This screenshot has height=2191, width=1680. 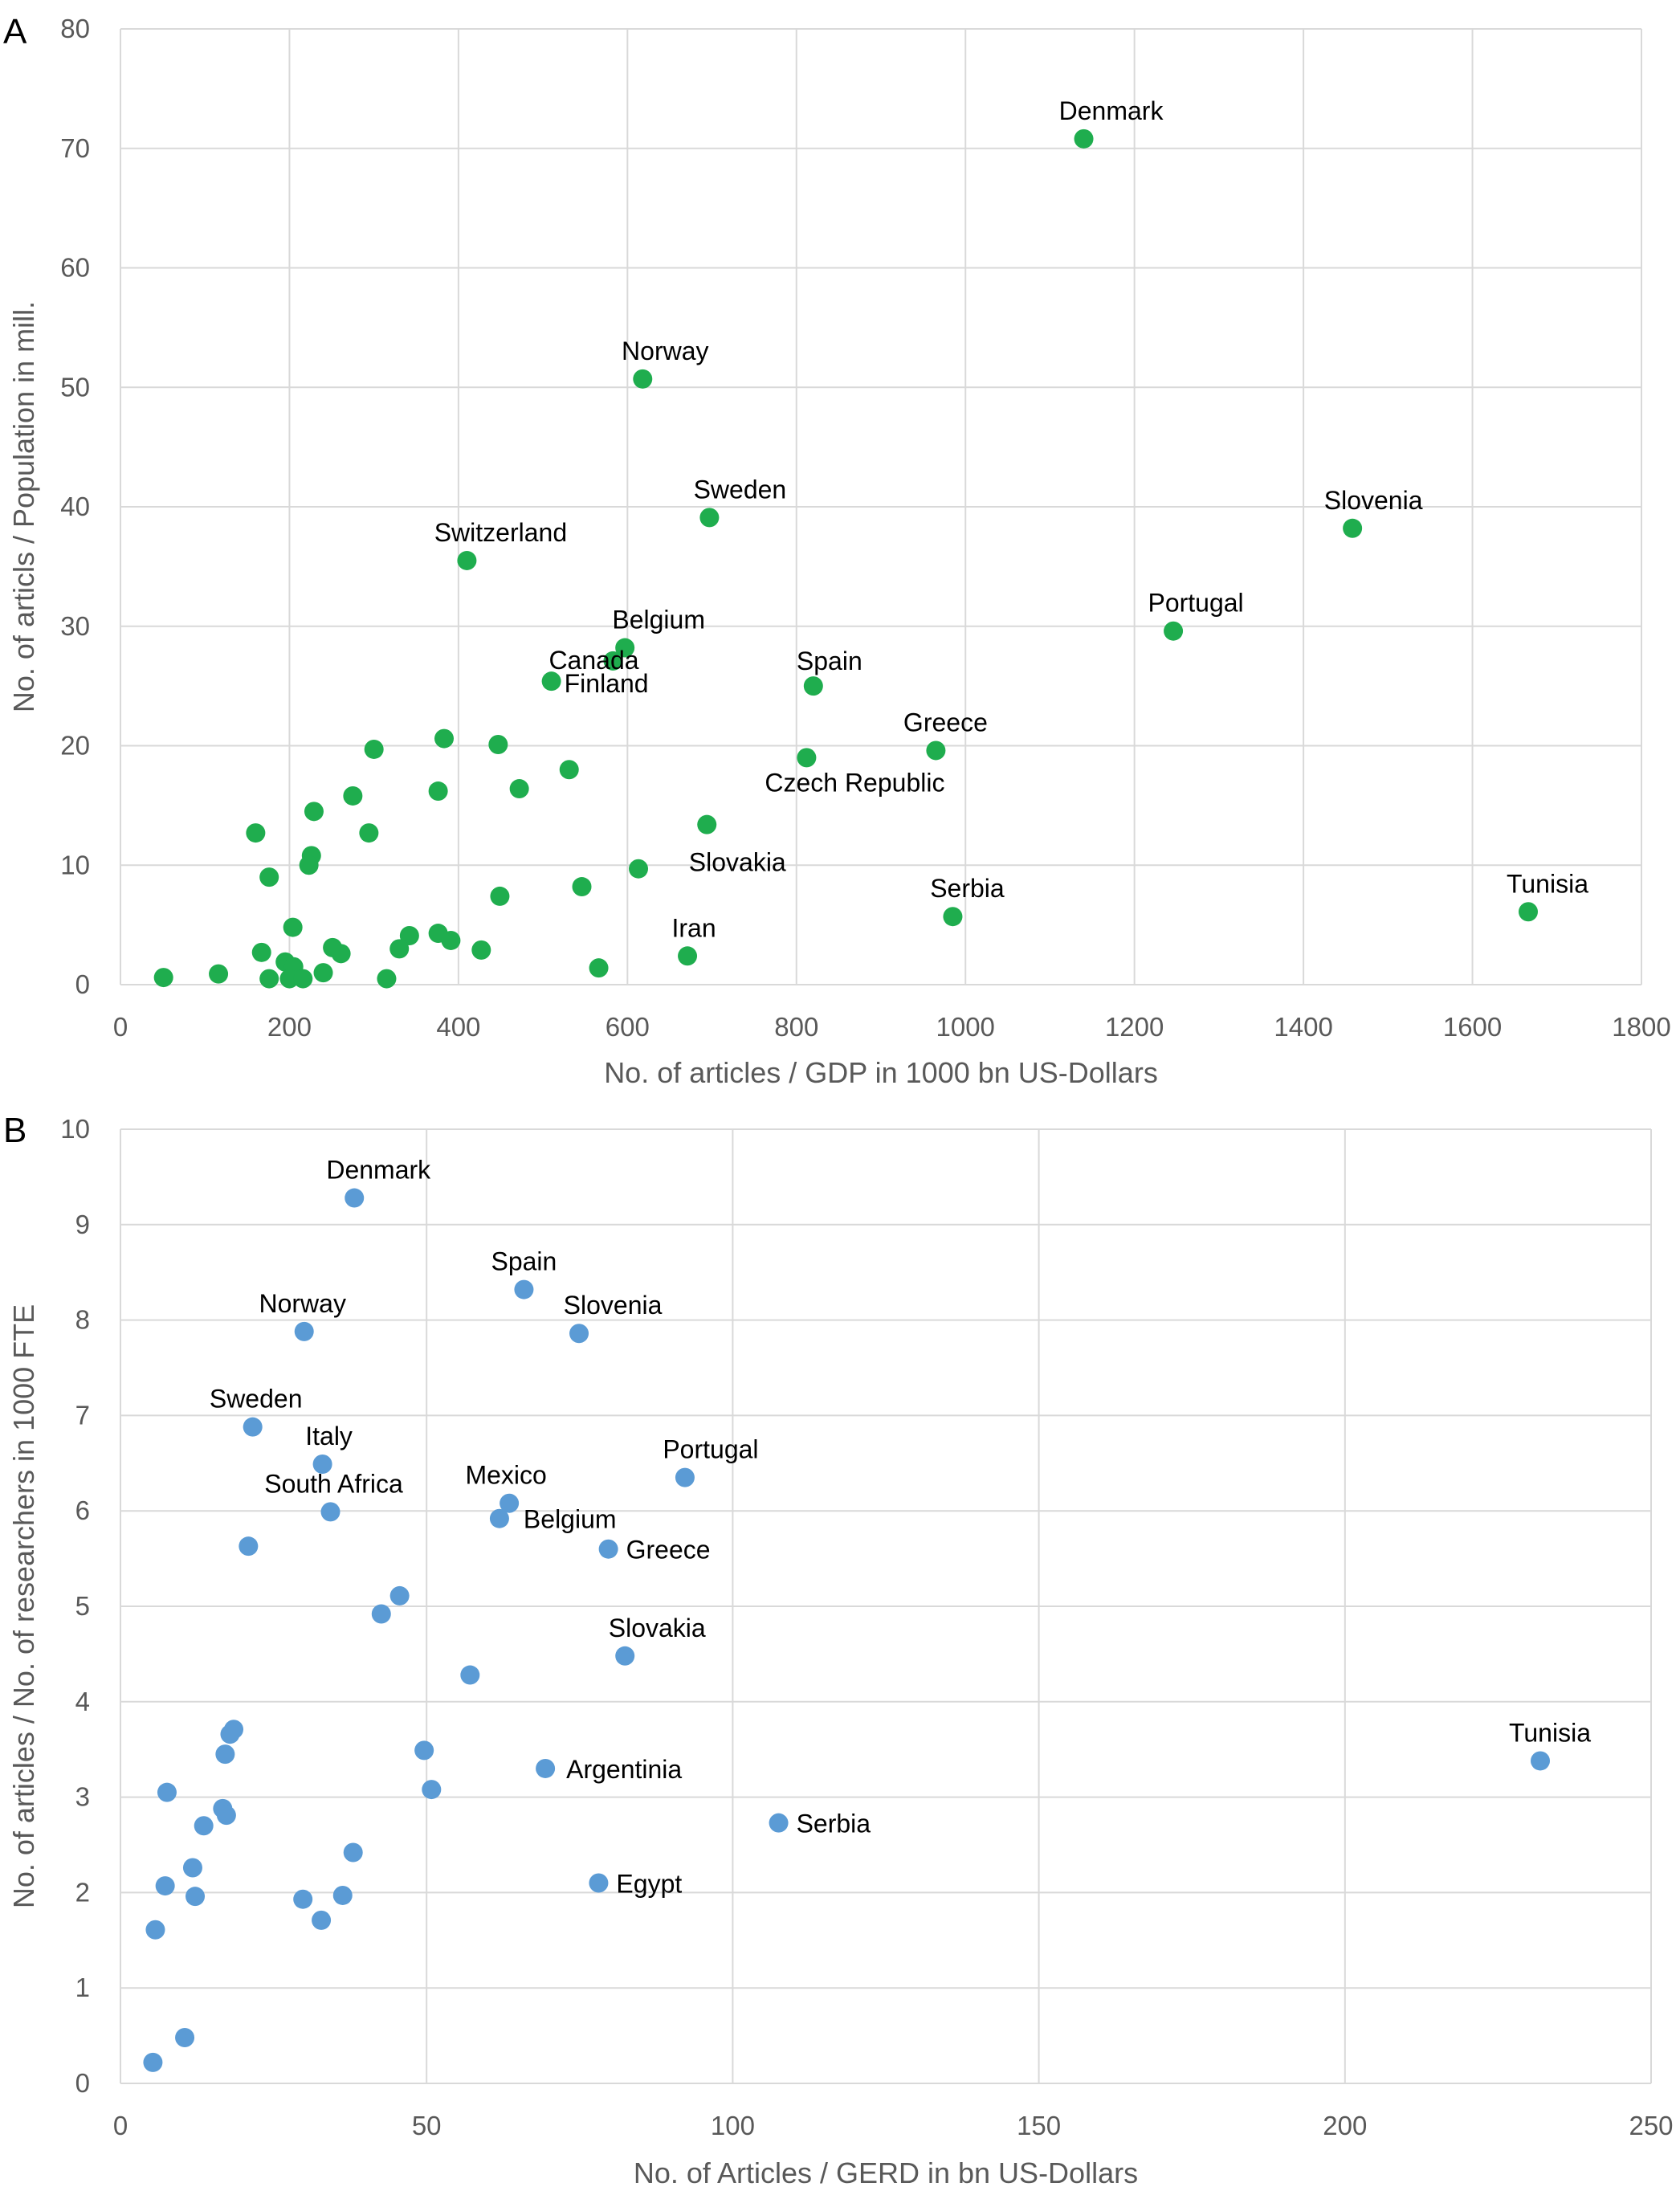 What do you see at coordinates (75, 28) in the screenshot?
I see `y-tick-label: 80` at bounding box center [75, 28].